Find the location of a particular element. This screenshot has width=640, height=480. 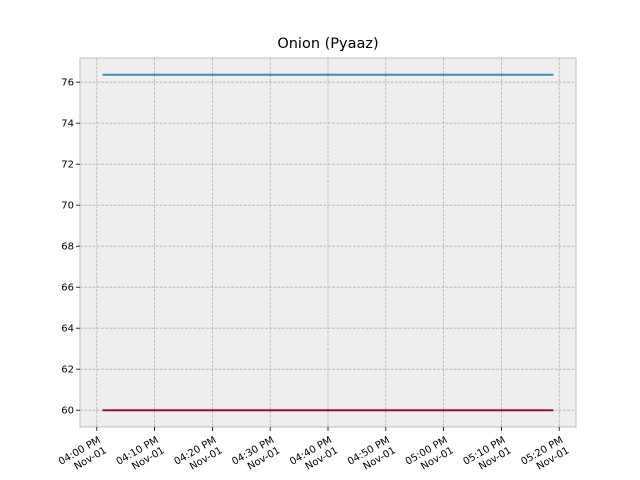

chart-title: Onion (Pyaaz) is located at coordinates (327, 44).